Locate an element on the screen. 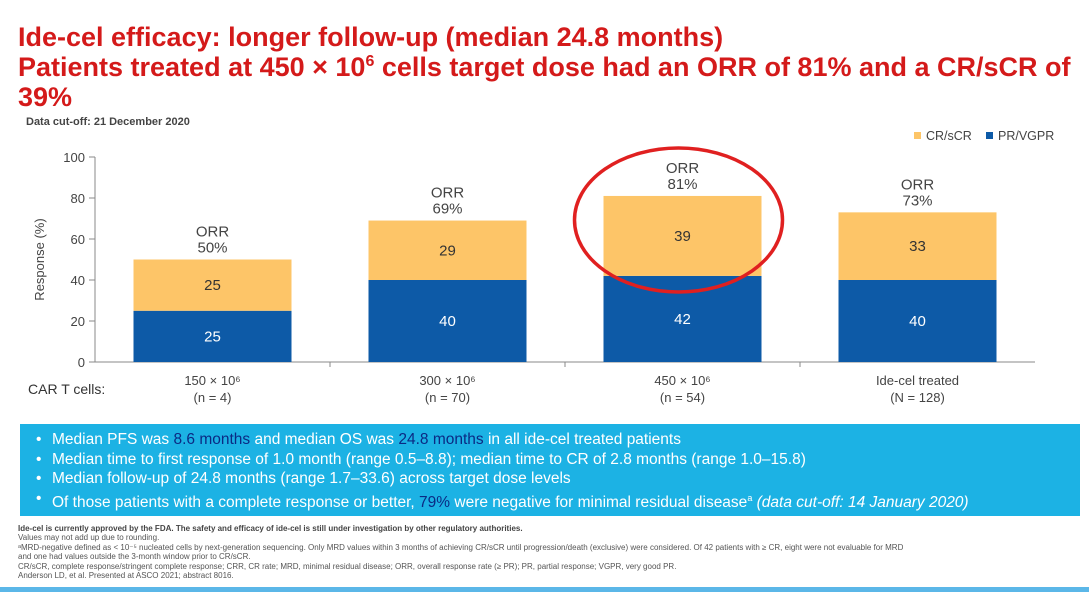 The width and height of the screenshot is (1089, 592). os-value: 24.8 months is located at coordinates (441, 439).